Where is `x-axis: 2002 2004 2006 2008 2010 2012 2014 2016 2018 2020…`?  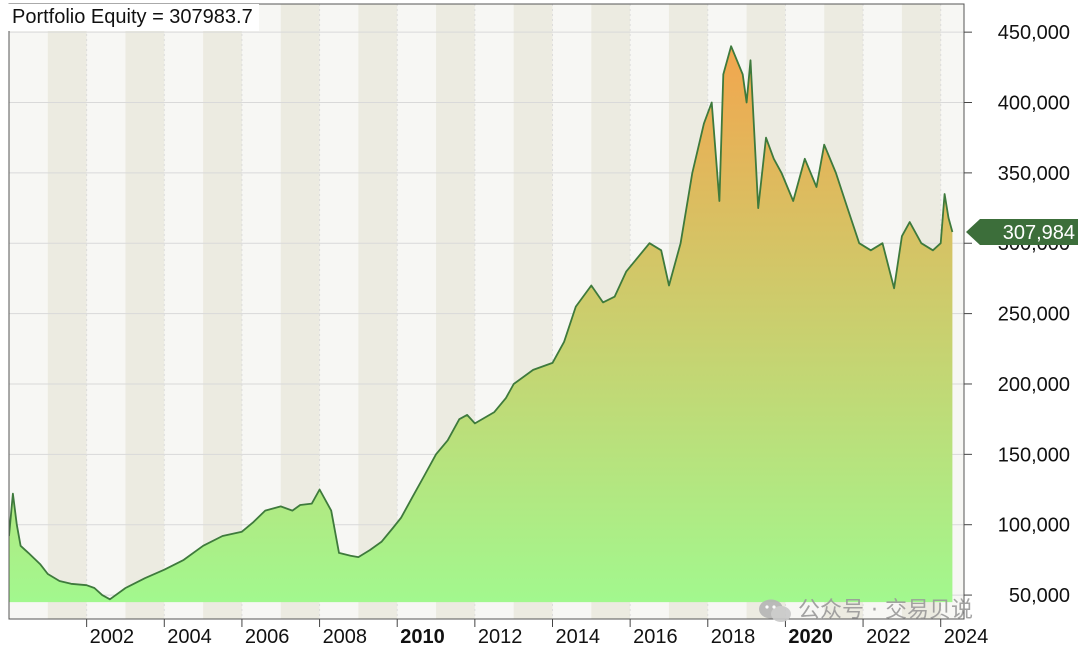
x-axis: 2002 2004 2006 2008 2010 2012 2014 2016 2018 2020… is located at coordinates (537, 633).